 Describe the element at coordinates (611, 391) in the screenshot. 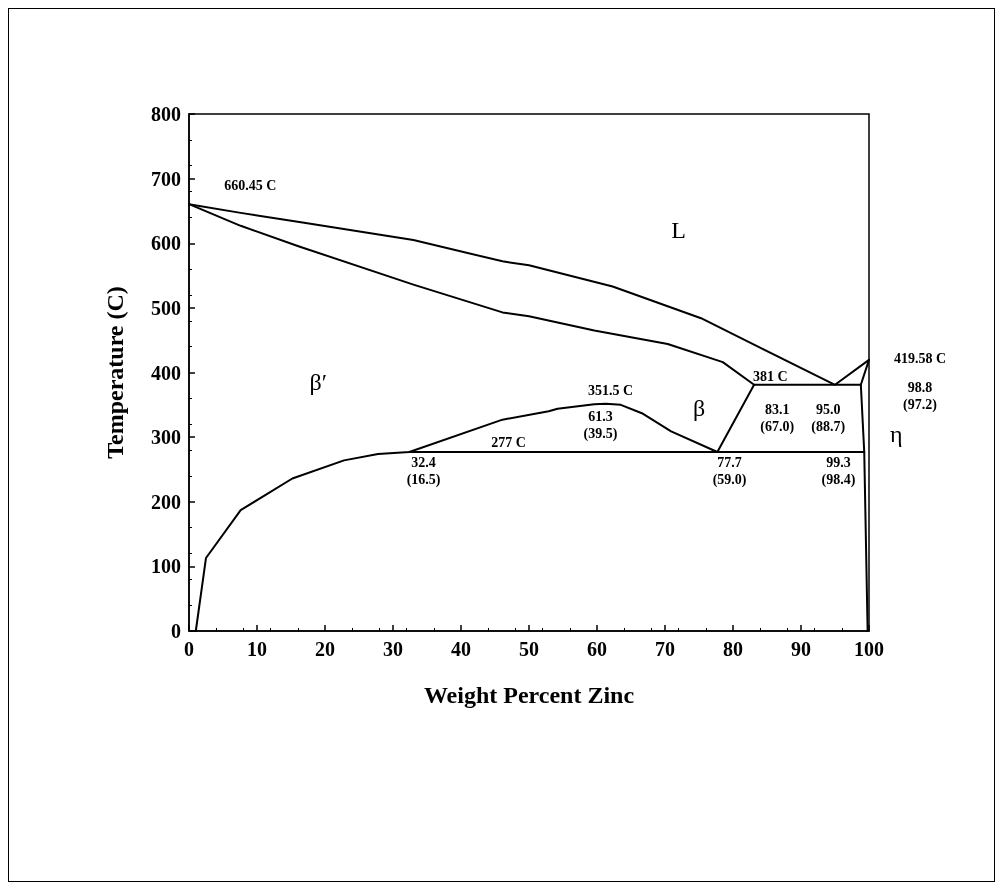

I see `annotation: 351.5 C` at that location.